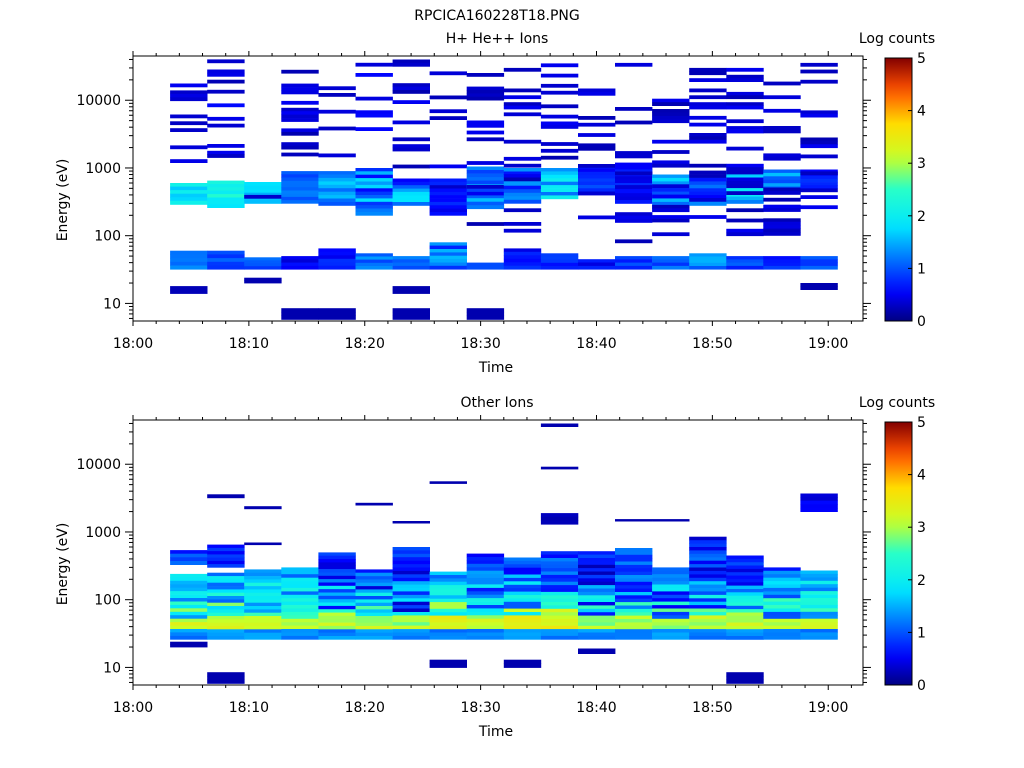 The image size is (1024, 768). I want to click on y-tick-label: 10000, so click(98, 101).